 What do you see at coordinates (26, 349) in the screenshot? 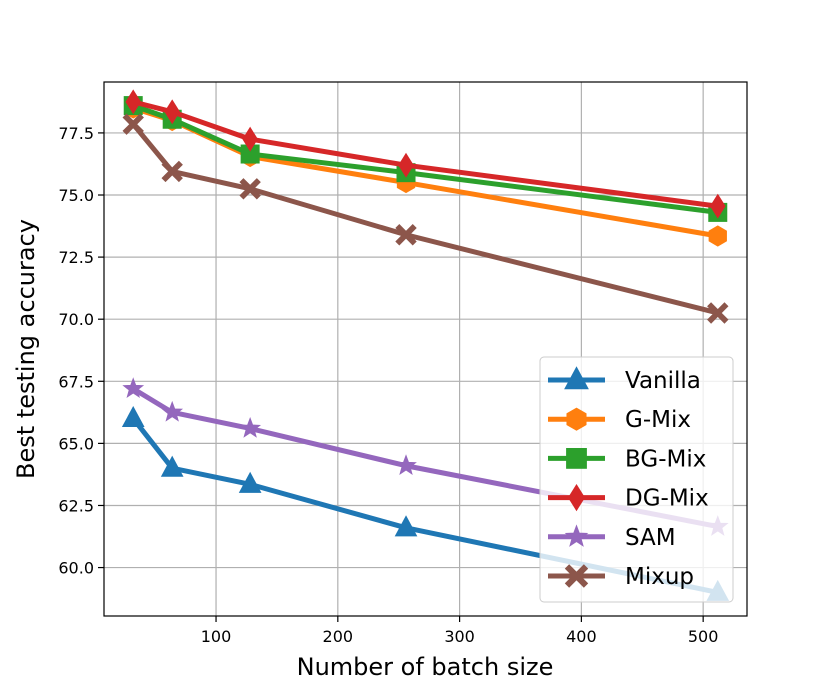
I see `y-axis-label: Best testing accuracy` at bounding box center [26, 349].